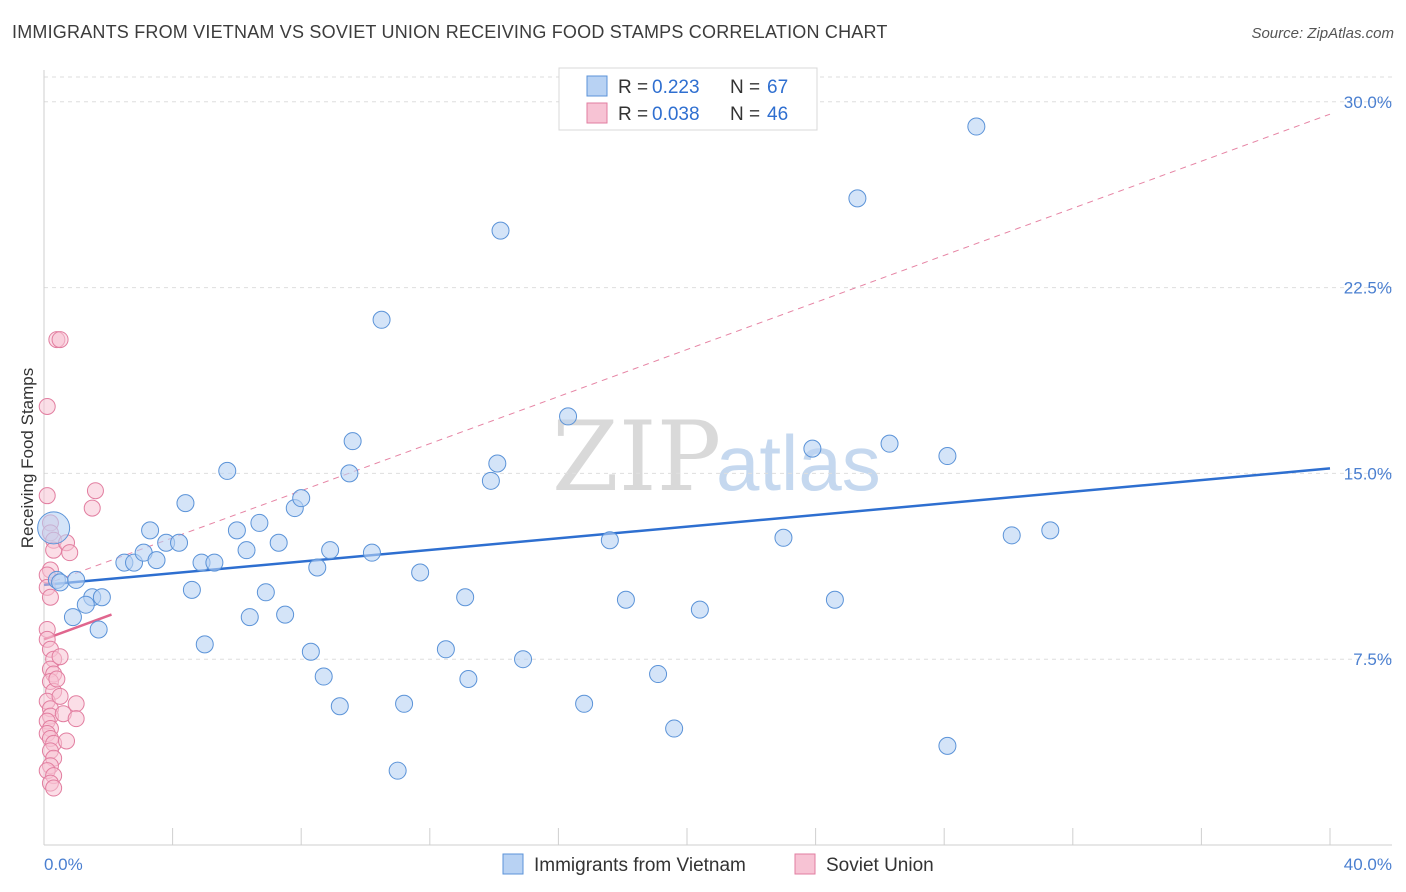  What do you see at coordinates (1368, 473) in the screenshot?
I see `y-tick-label: 15.0%` at bounding box center [1368, 473].